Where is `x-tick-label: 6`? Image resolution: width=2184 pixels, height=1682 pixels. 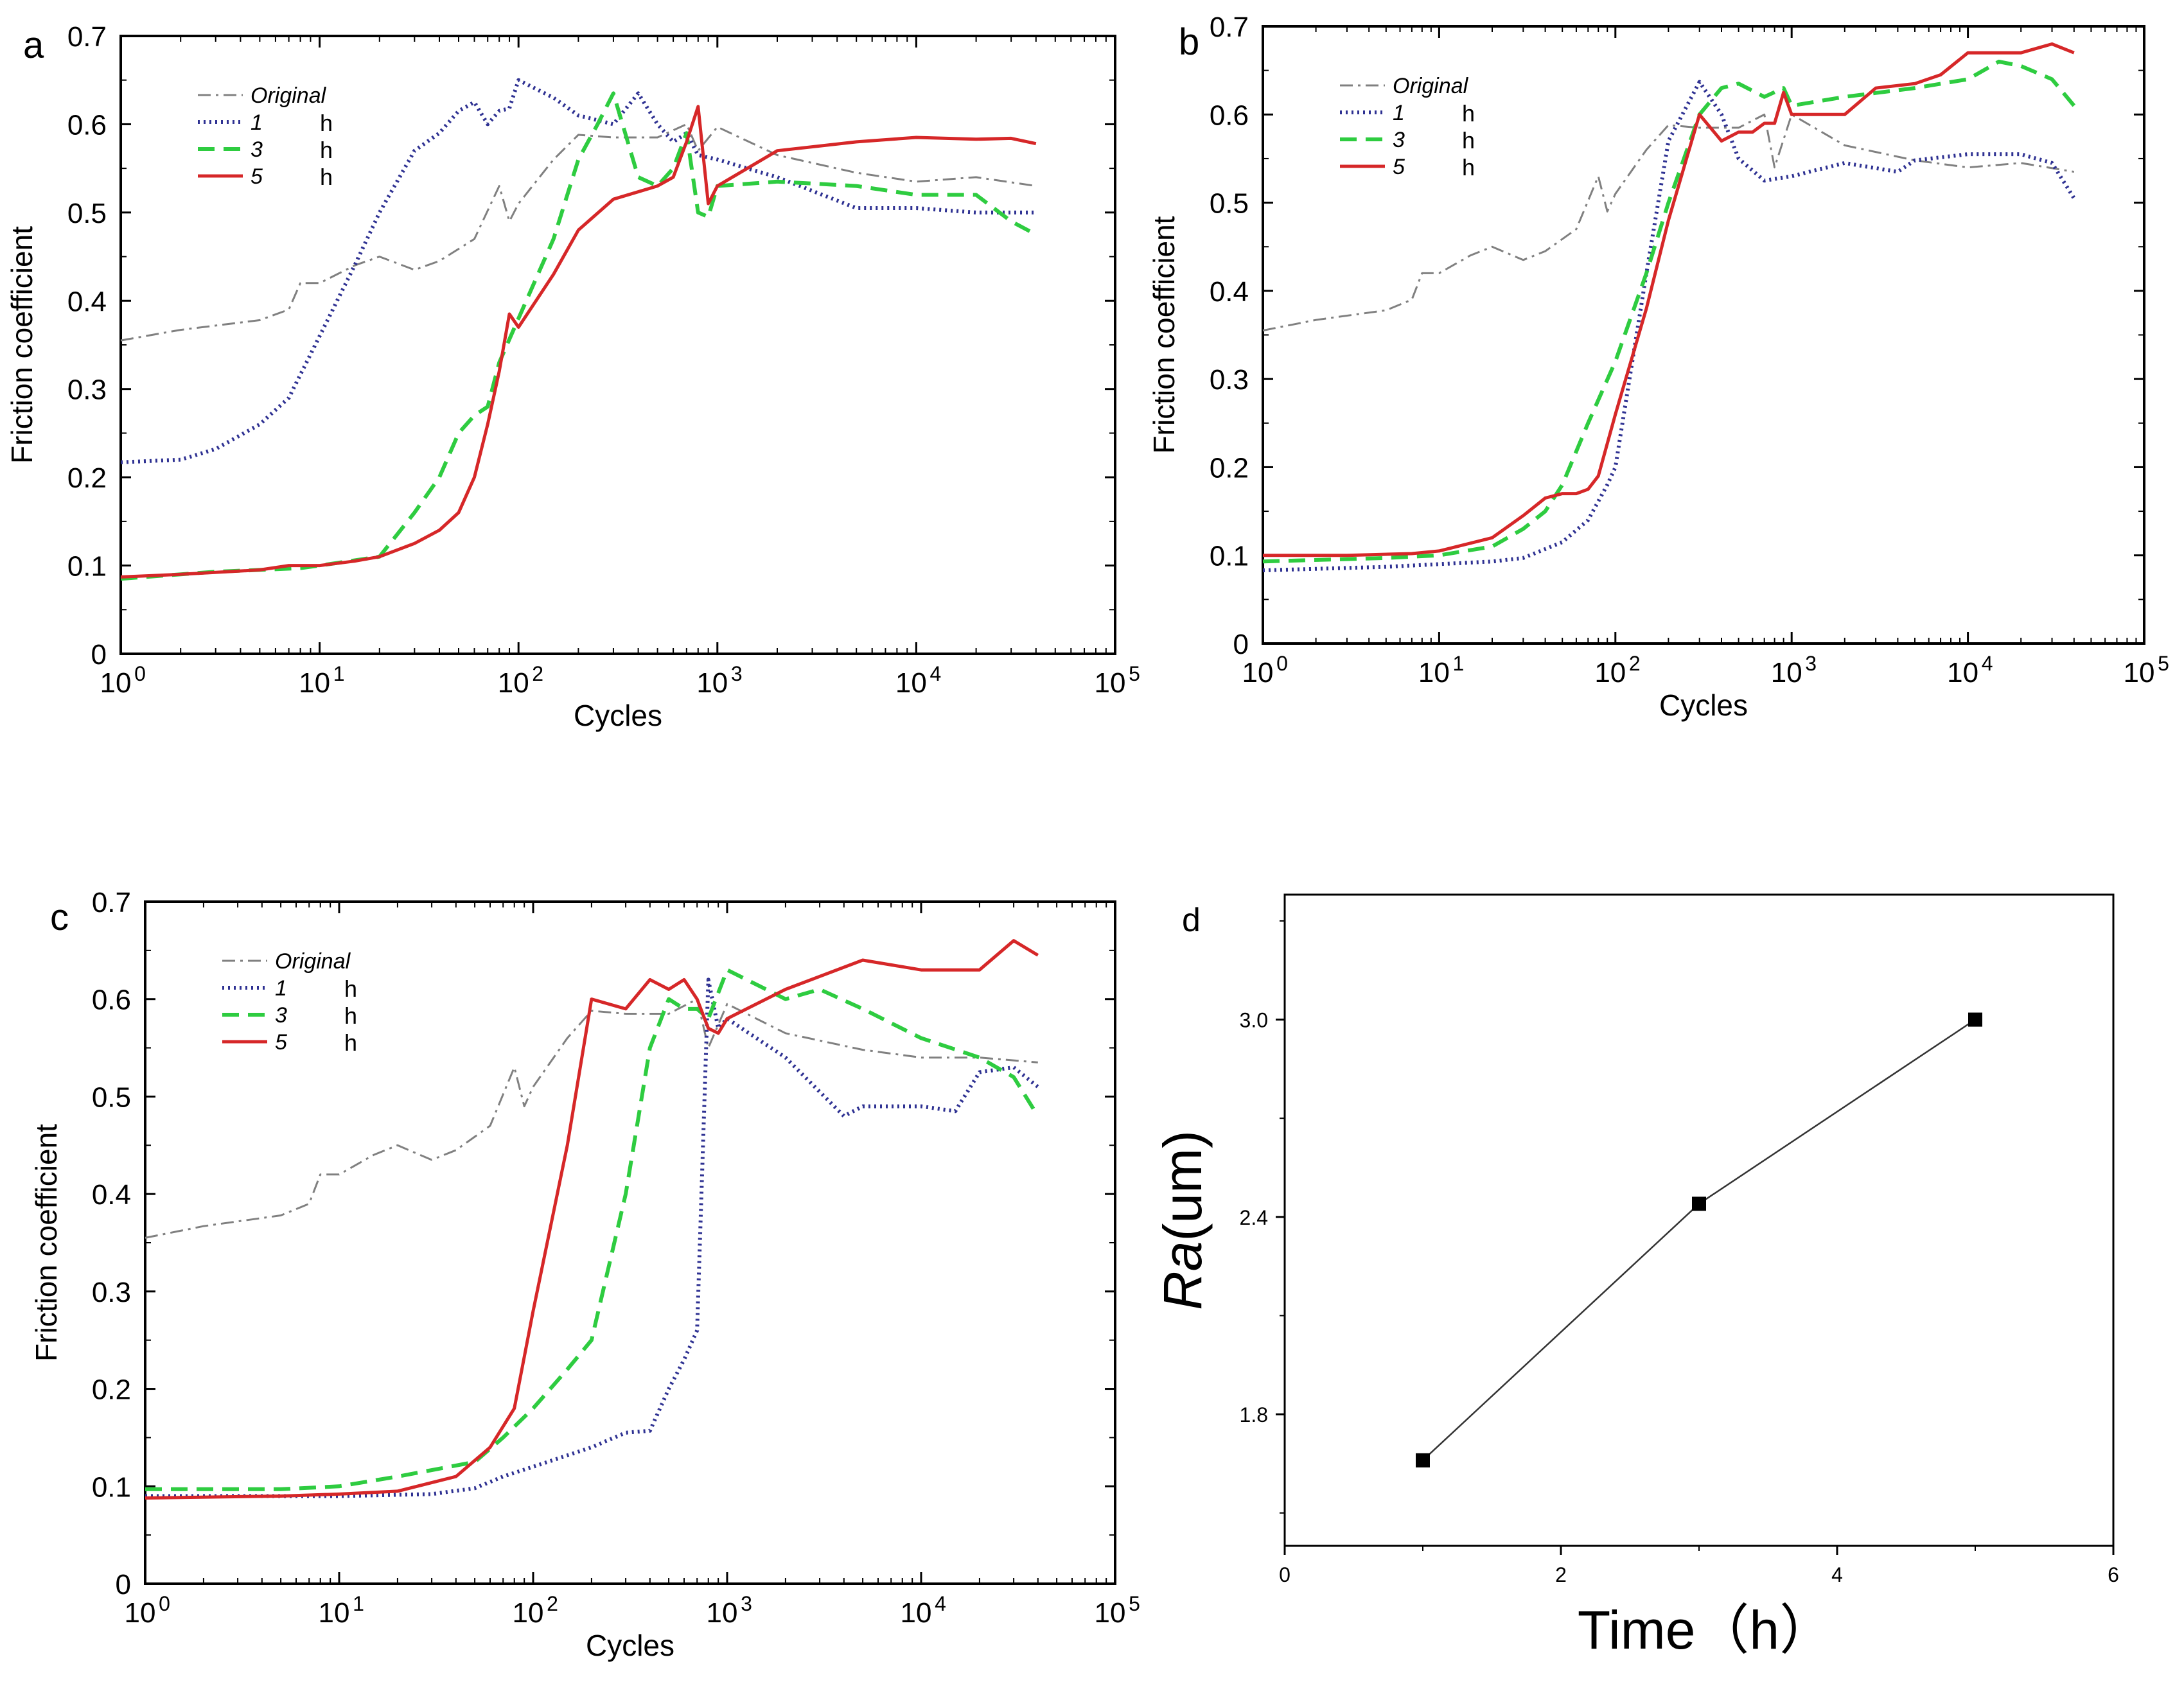
x-tick-label: 6 is located at coordinates (2113, 1574).